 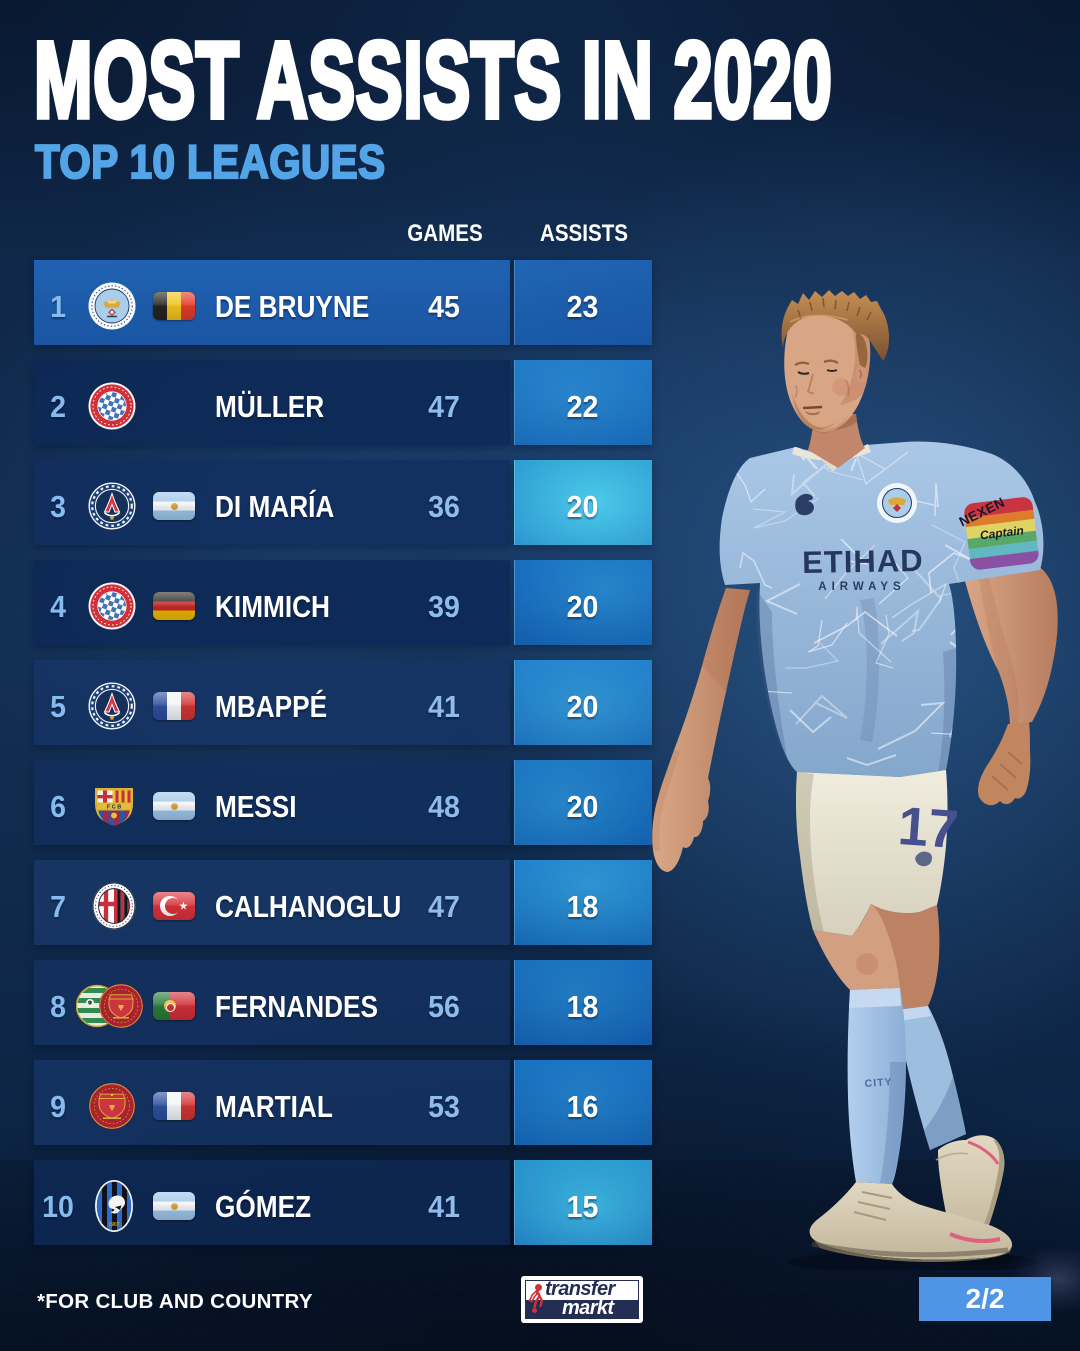 What do you see at coordinates (1001, 532) in the screenshot?
I see `svg-text: Captain` at bounding box center [1001, 532].